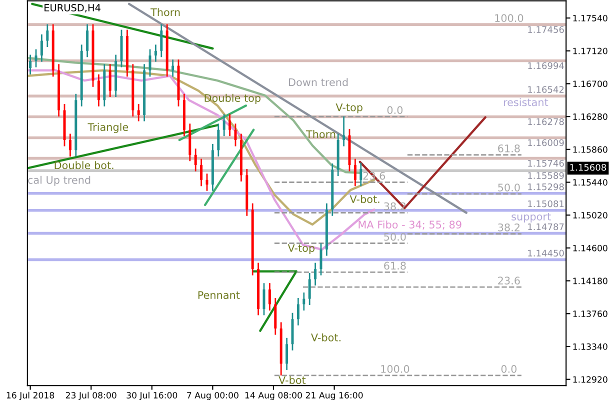 Image resolution: width=610 pixels, height=400 pixels. Describe the element at coordinates (546, 186) in the screenshot. I see `ref-line-label: 1.15298` at that location.